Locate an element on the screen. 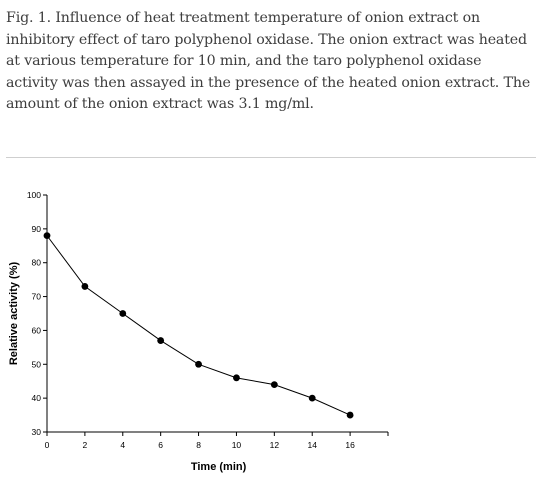  separator-line is located at coordinates (271, 157).